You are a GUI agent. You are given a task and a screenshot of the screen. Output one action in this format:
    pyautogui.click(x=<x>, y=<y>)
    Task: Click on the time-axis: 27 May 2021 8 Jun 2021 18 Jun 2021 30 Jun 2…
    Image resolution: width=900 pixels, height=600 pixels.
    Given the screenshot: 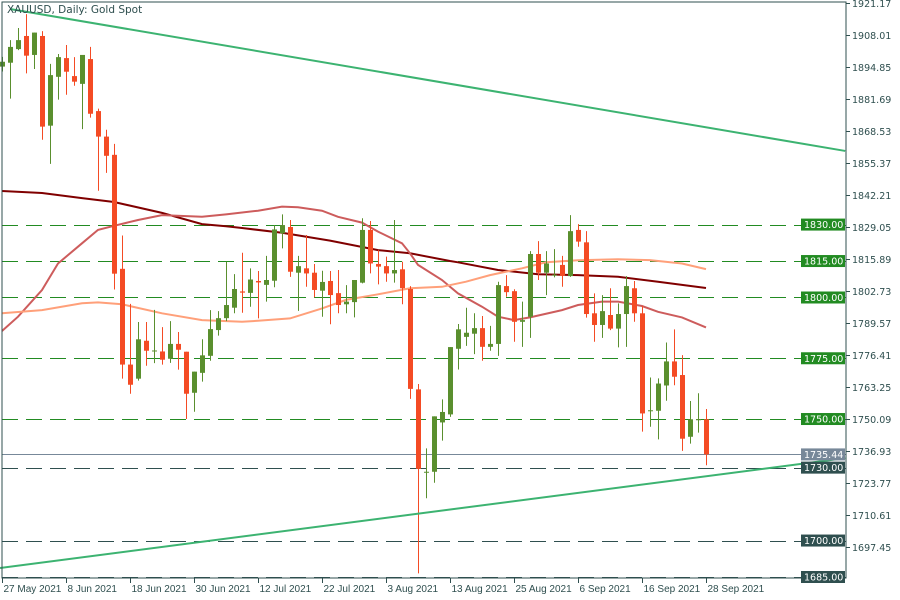 What is the action you would take?
    pyautogui.click(x=383, y=586)
    